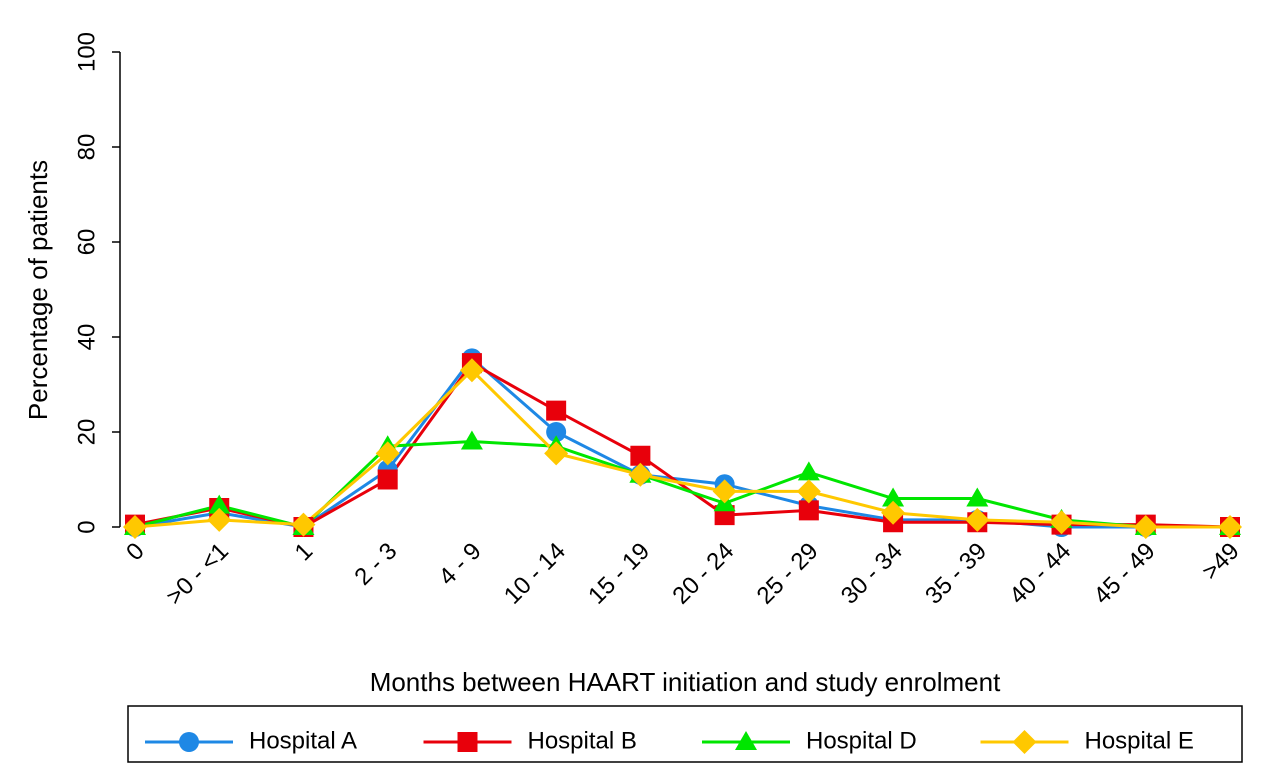  I want to click on legend-label: Hospital A, so click(303, 740).